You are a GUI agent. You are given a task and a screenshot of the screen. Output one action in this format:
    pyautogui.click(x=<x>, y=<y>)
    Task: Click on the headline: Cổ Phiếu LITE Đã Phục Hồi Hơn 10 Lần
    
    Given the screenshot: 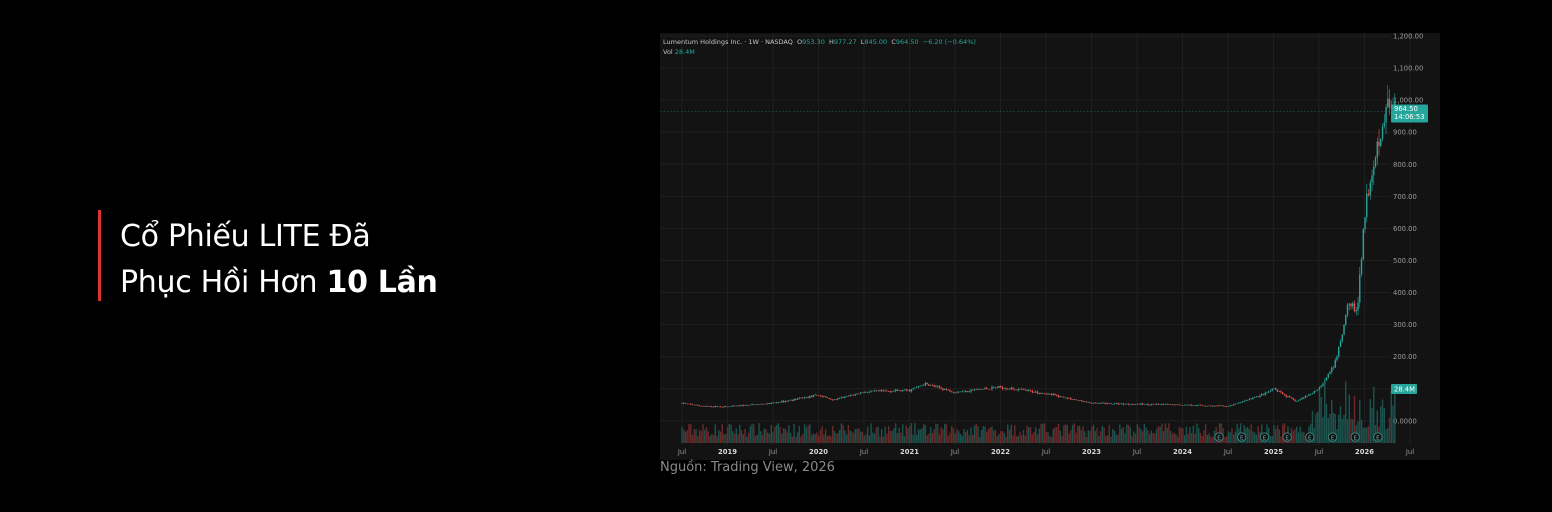 What is the action you would take?
    pyautogui.click(x=279, y=260)
    